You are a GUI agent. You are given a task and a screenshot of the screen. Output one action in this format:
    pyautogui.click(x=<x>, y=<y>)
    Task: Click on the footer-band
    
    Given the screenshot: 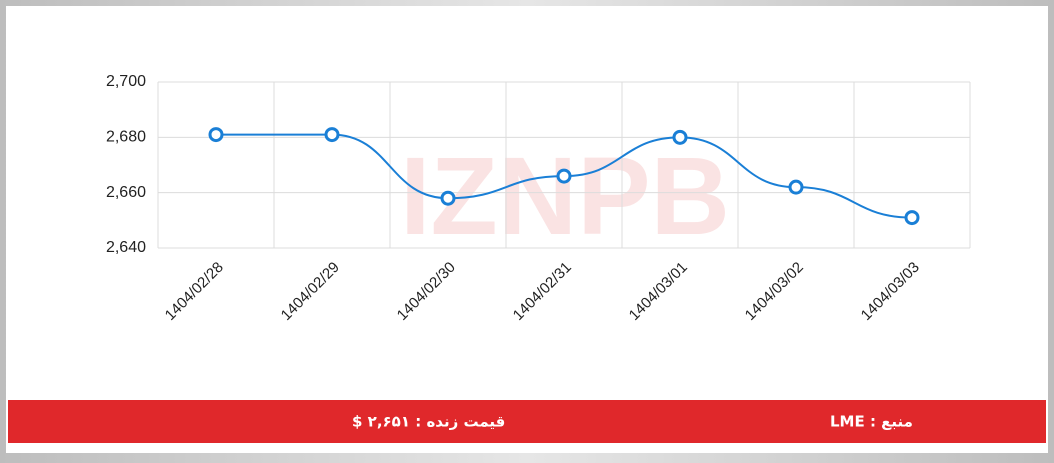 What is the action you would take?
    pyautogui.click(x=527, y=421)
    